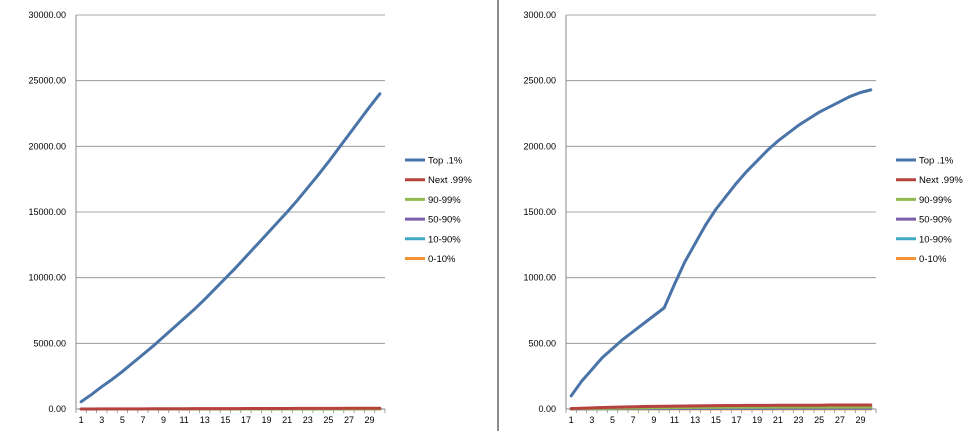 Image resolution: width=979 pixels, height=431 pixels. What do you see at coordinates (539, 212) in the screenshot?
I see `y-tick-label: 1500.00` at bounding box center [539, 212].